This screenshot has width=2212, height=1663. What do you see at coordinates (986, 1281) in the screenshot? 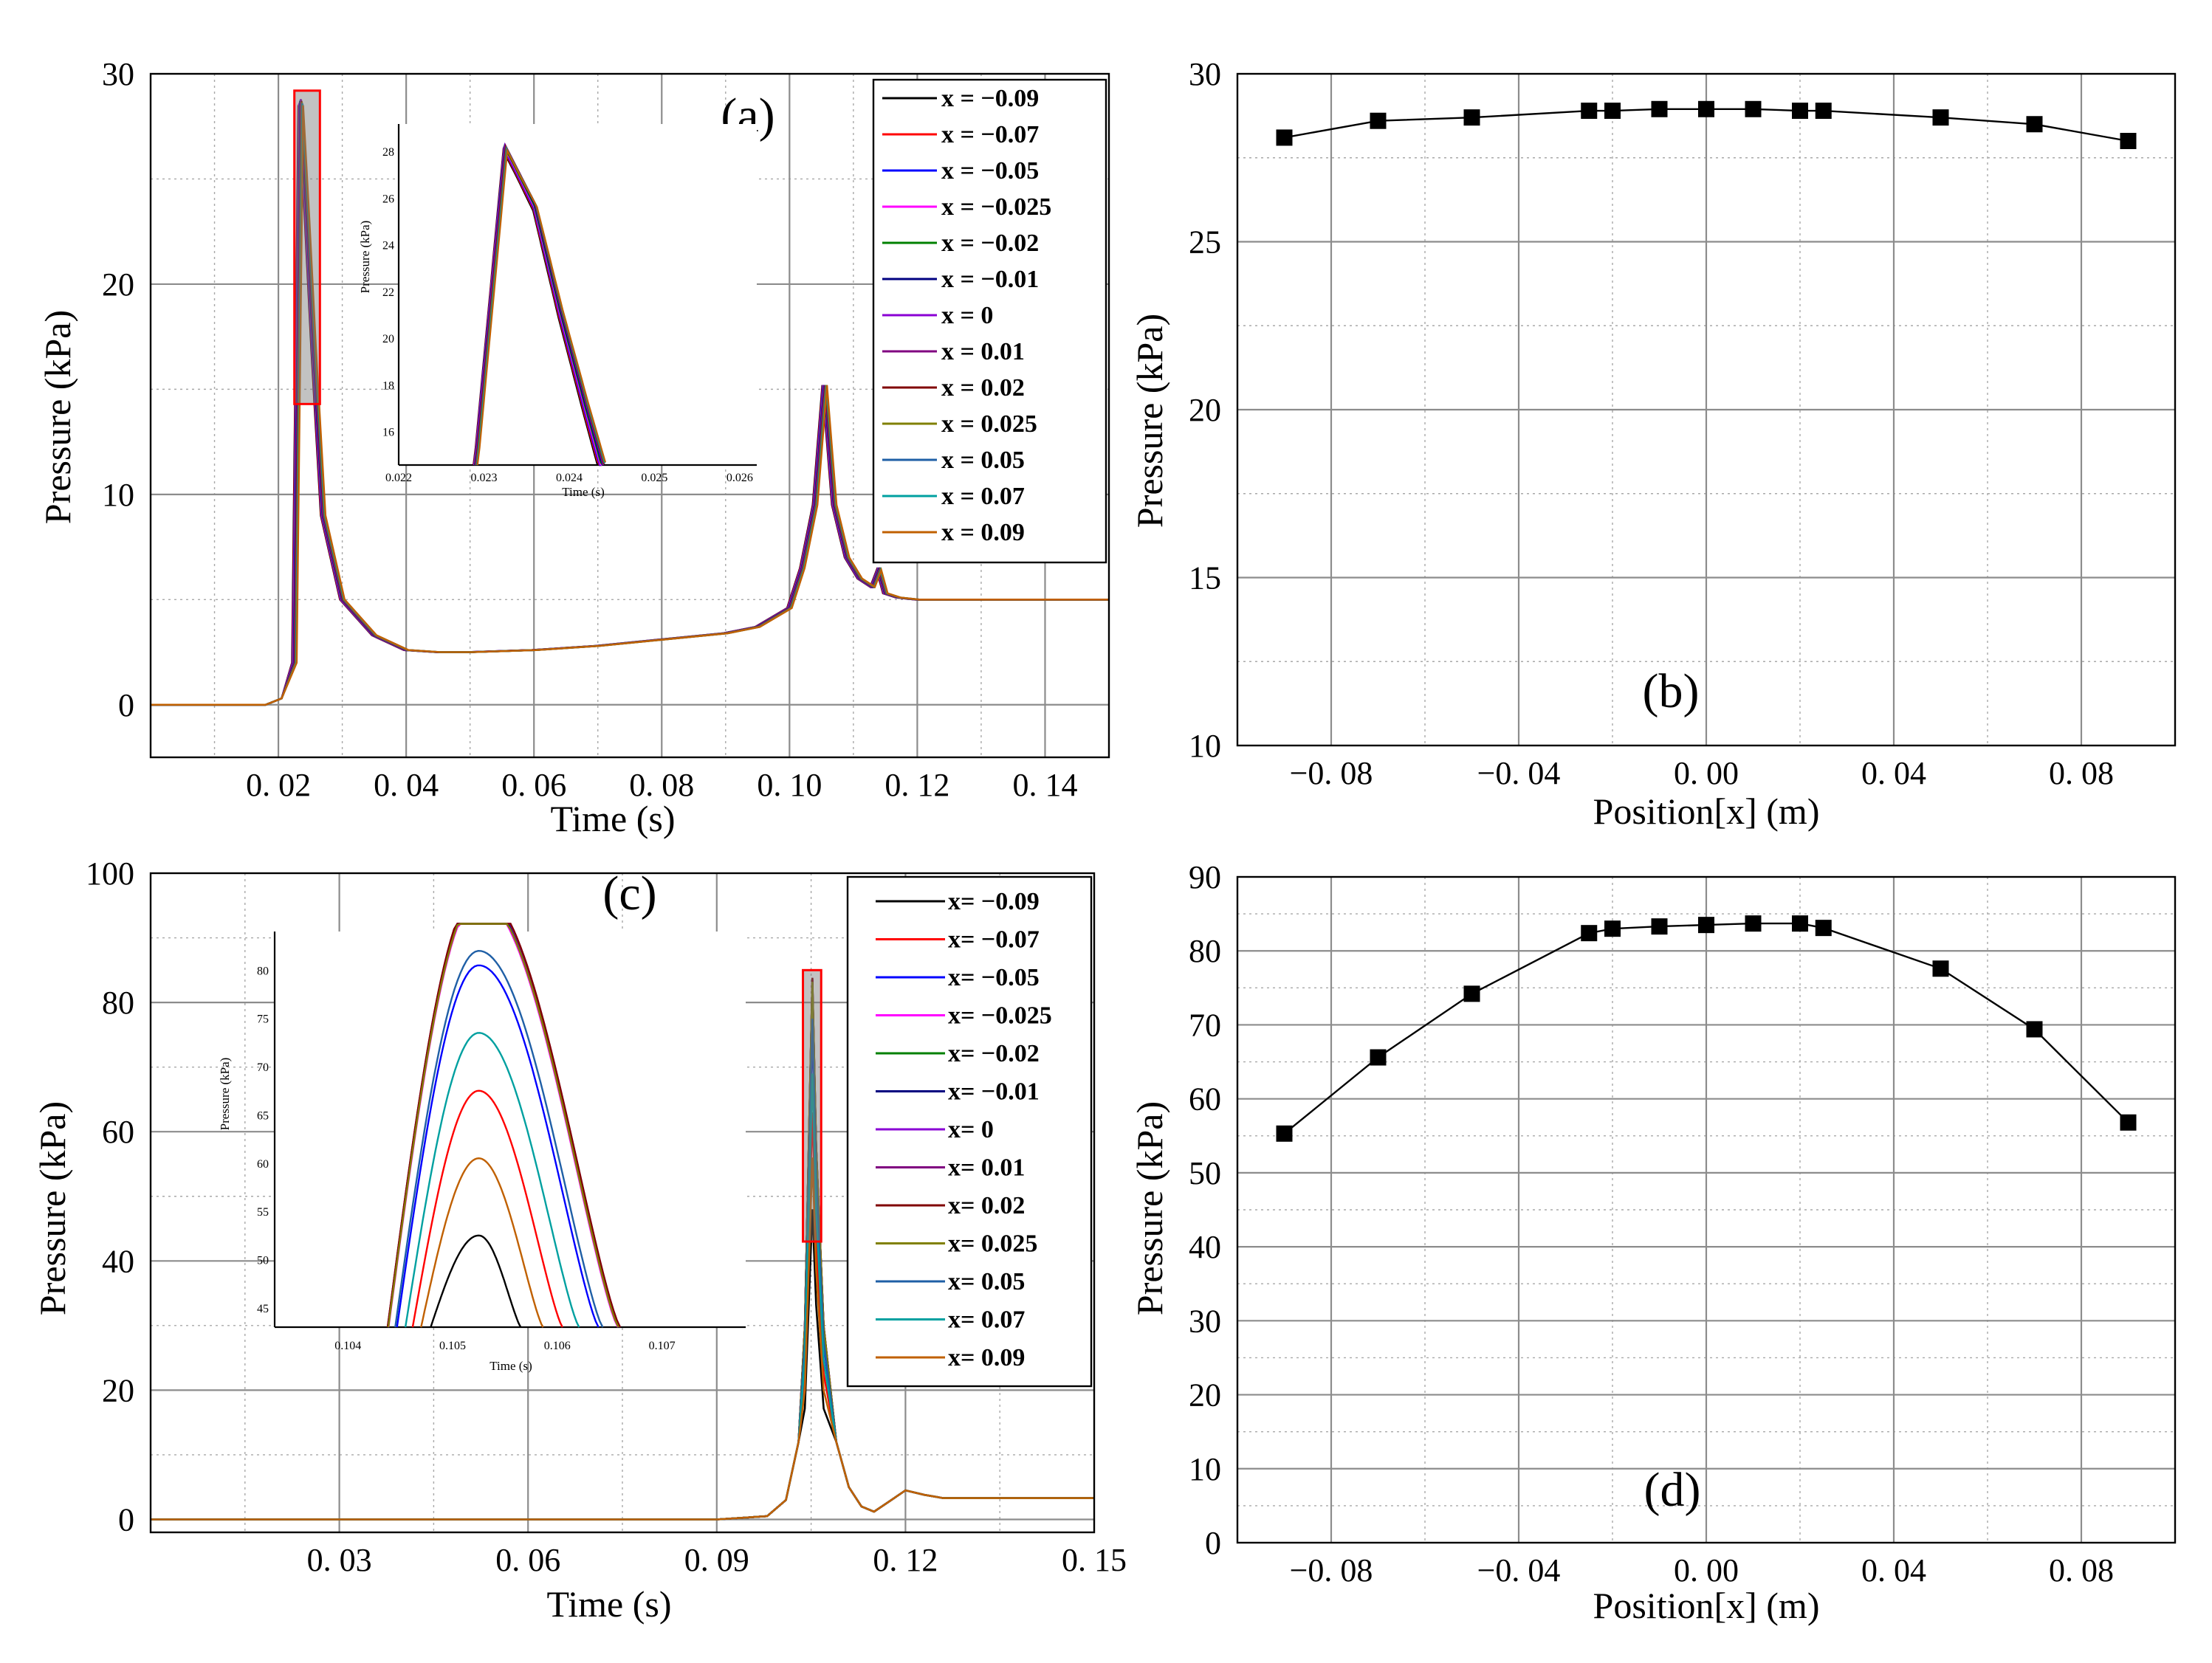
I see `legend-label-10: x= 0.05` at bounding box center [986, 1281].